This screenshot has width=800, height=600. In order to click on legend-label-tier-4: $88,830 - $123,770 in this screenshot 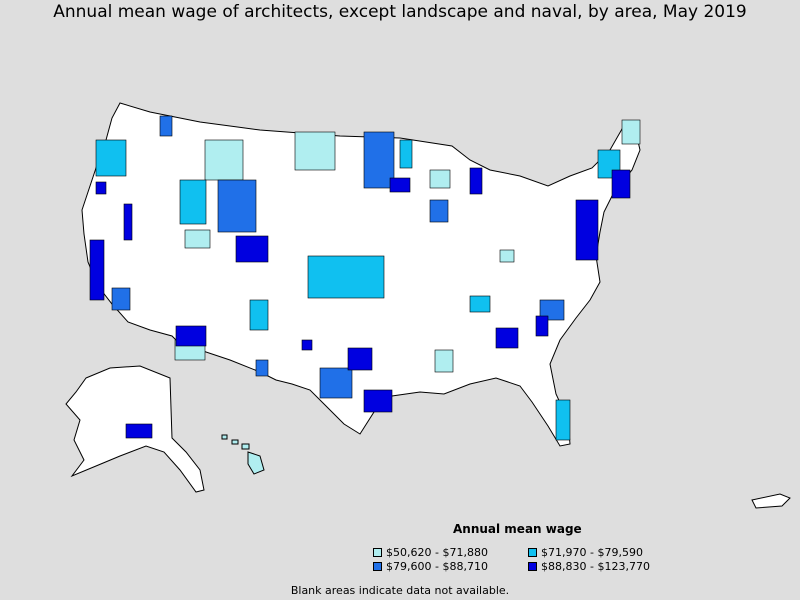, I will do `click(595, 566)`.